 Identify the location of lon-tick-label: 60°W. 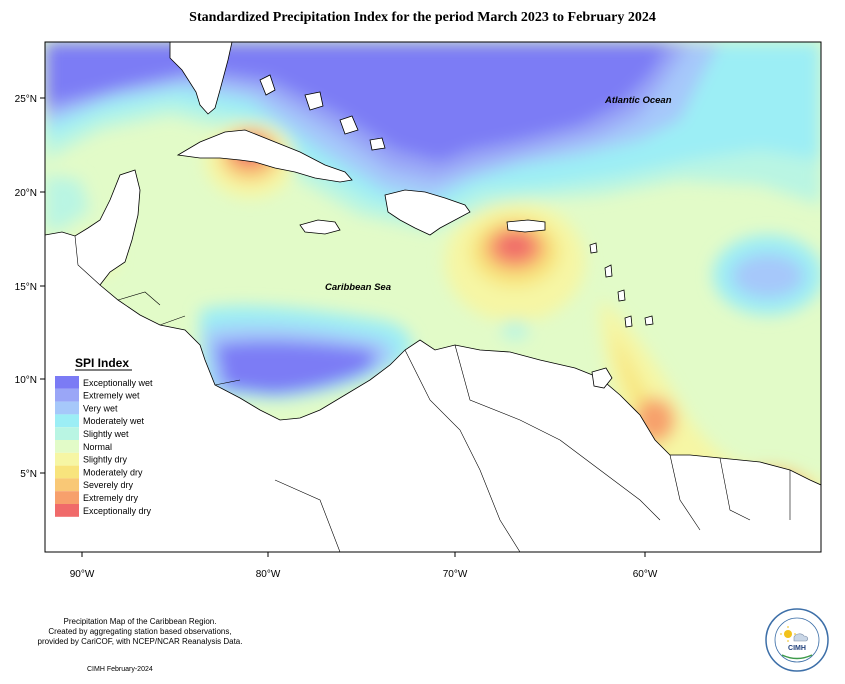
(645, 574).